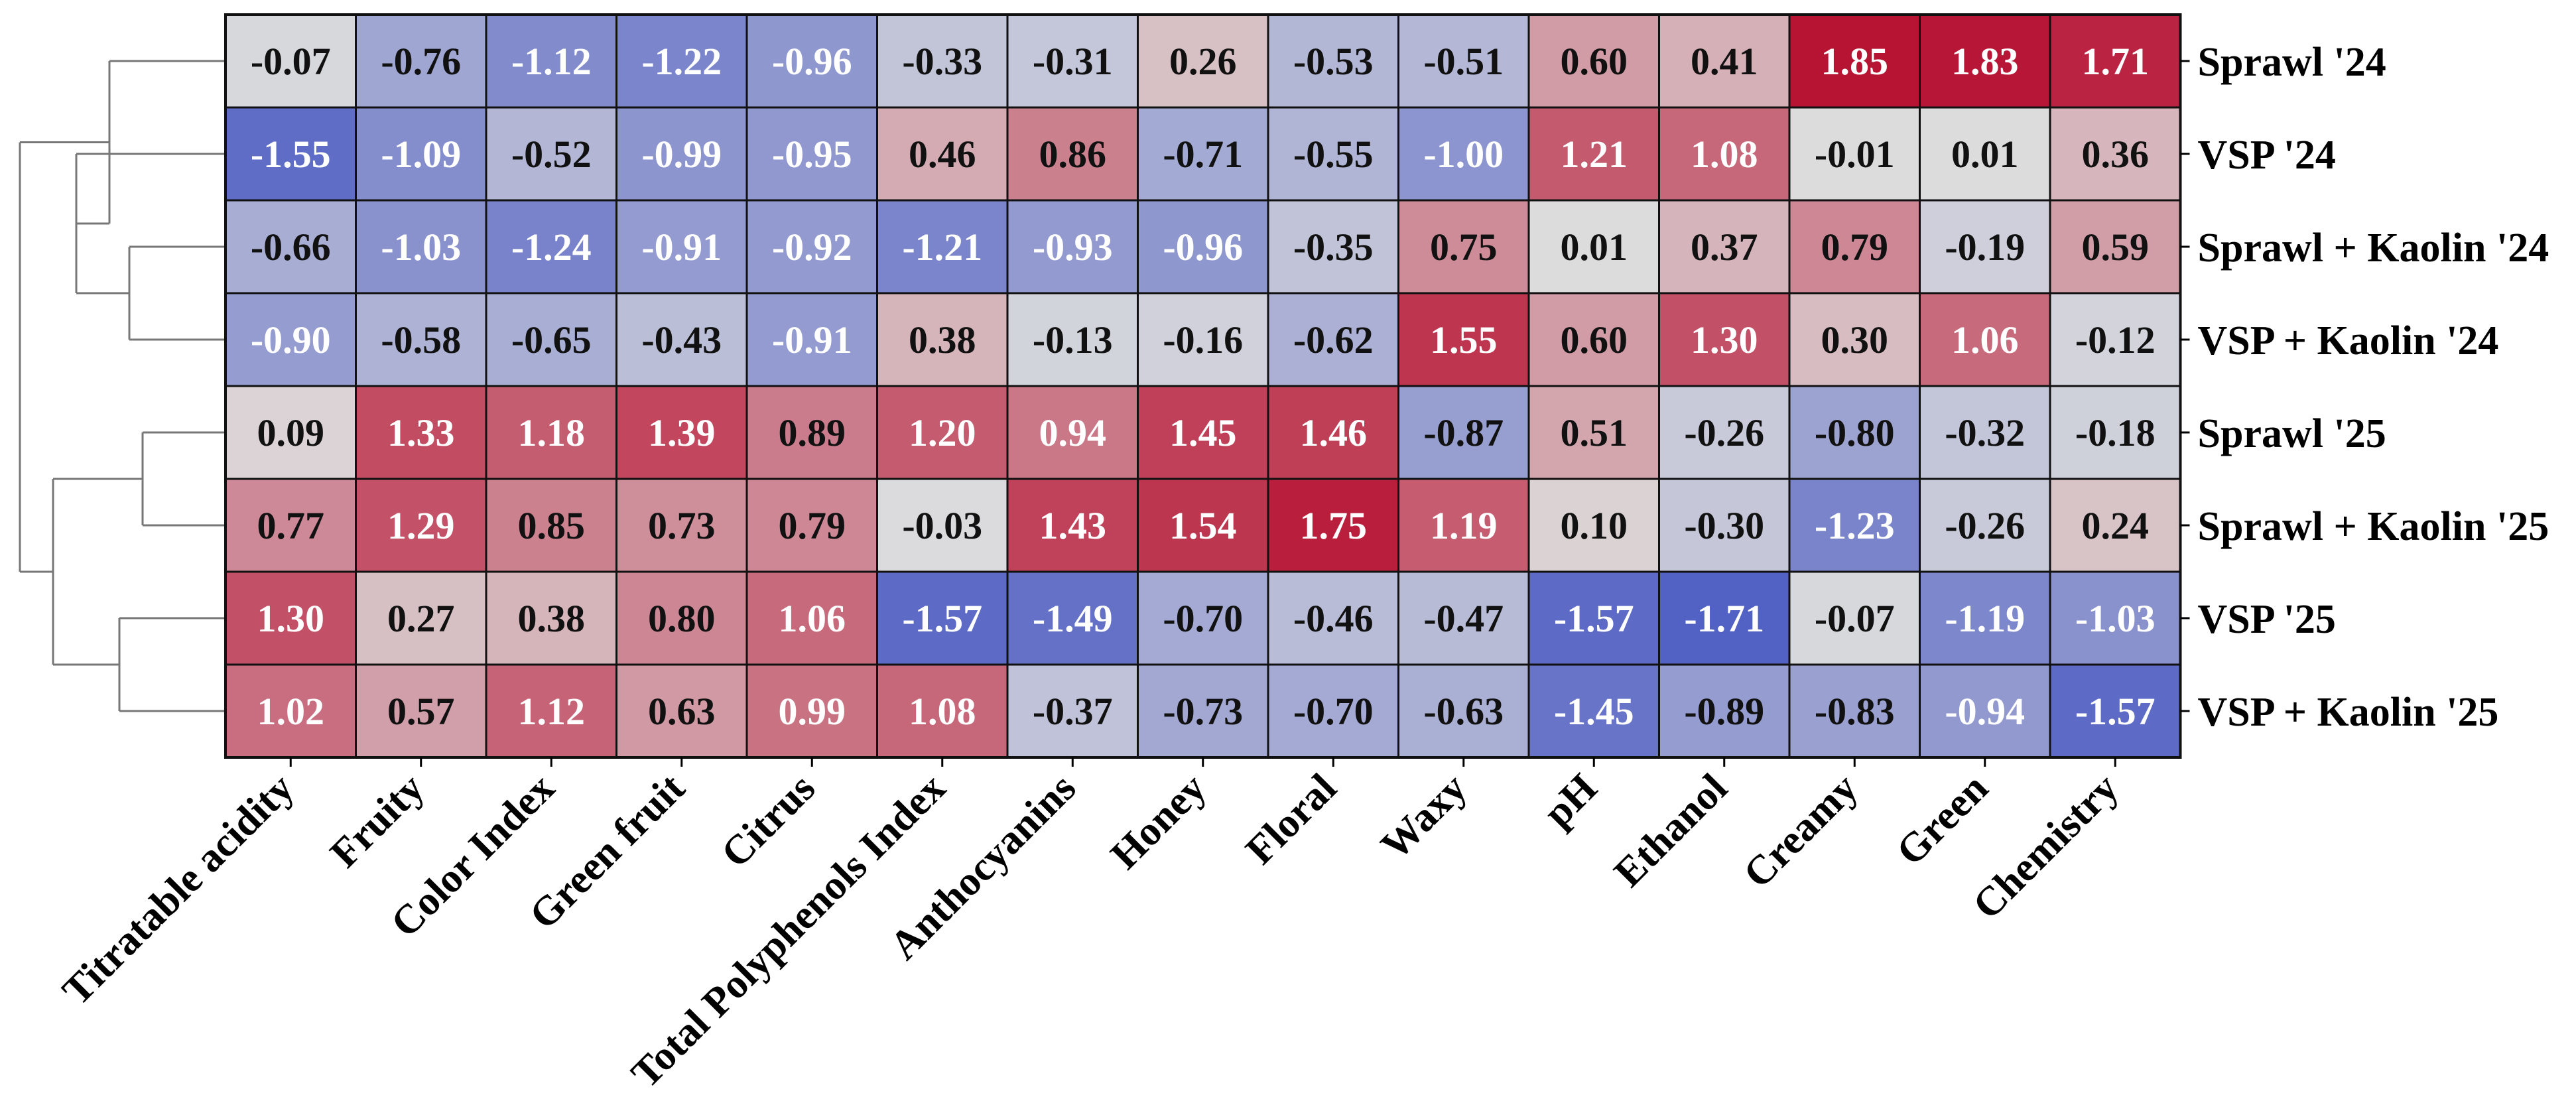 The height and width of the screenshot is (1105, 2576). I want to click on cell-value-label: 0.80, so click(682, 618).